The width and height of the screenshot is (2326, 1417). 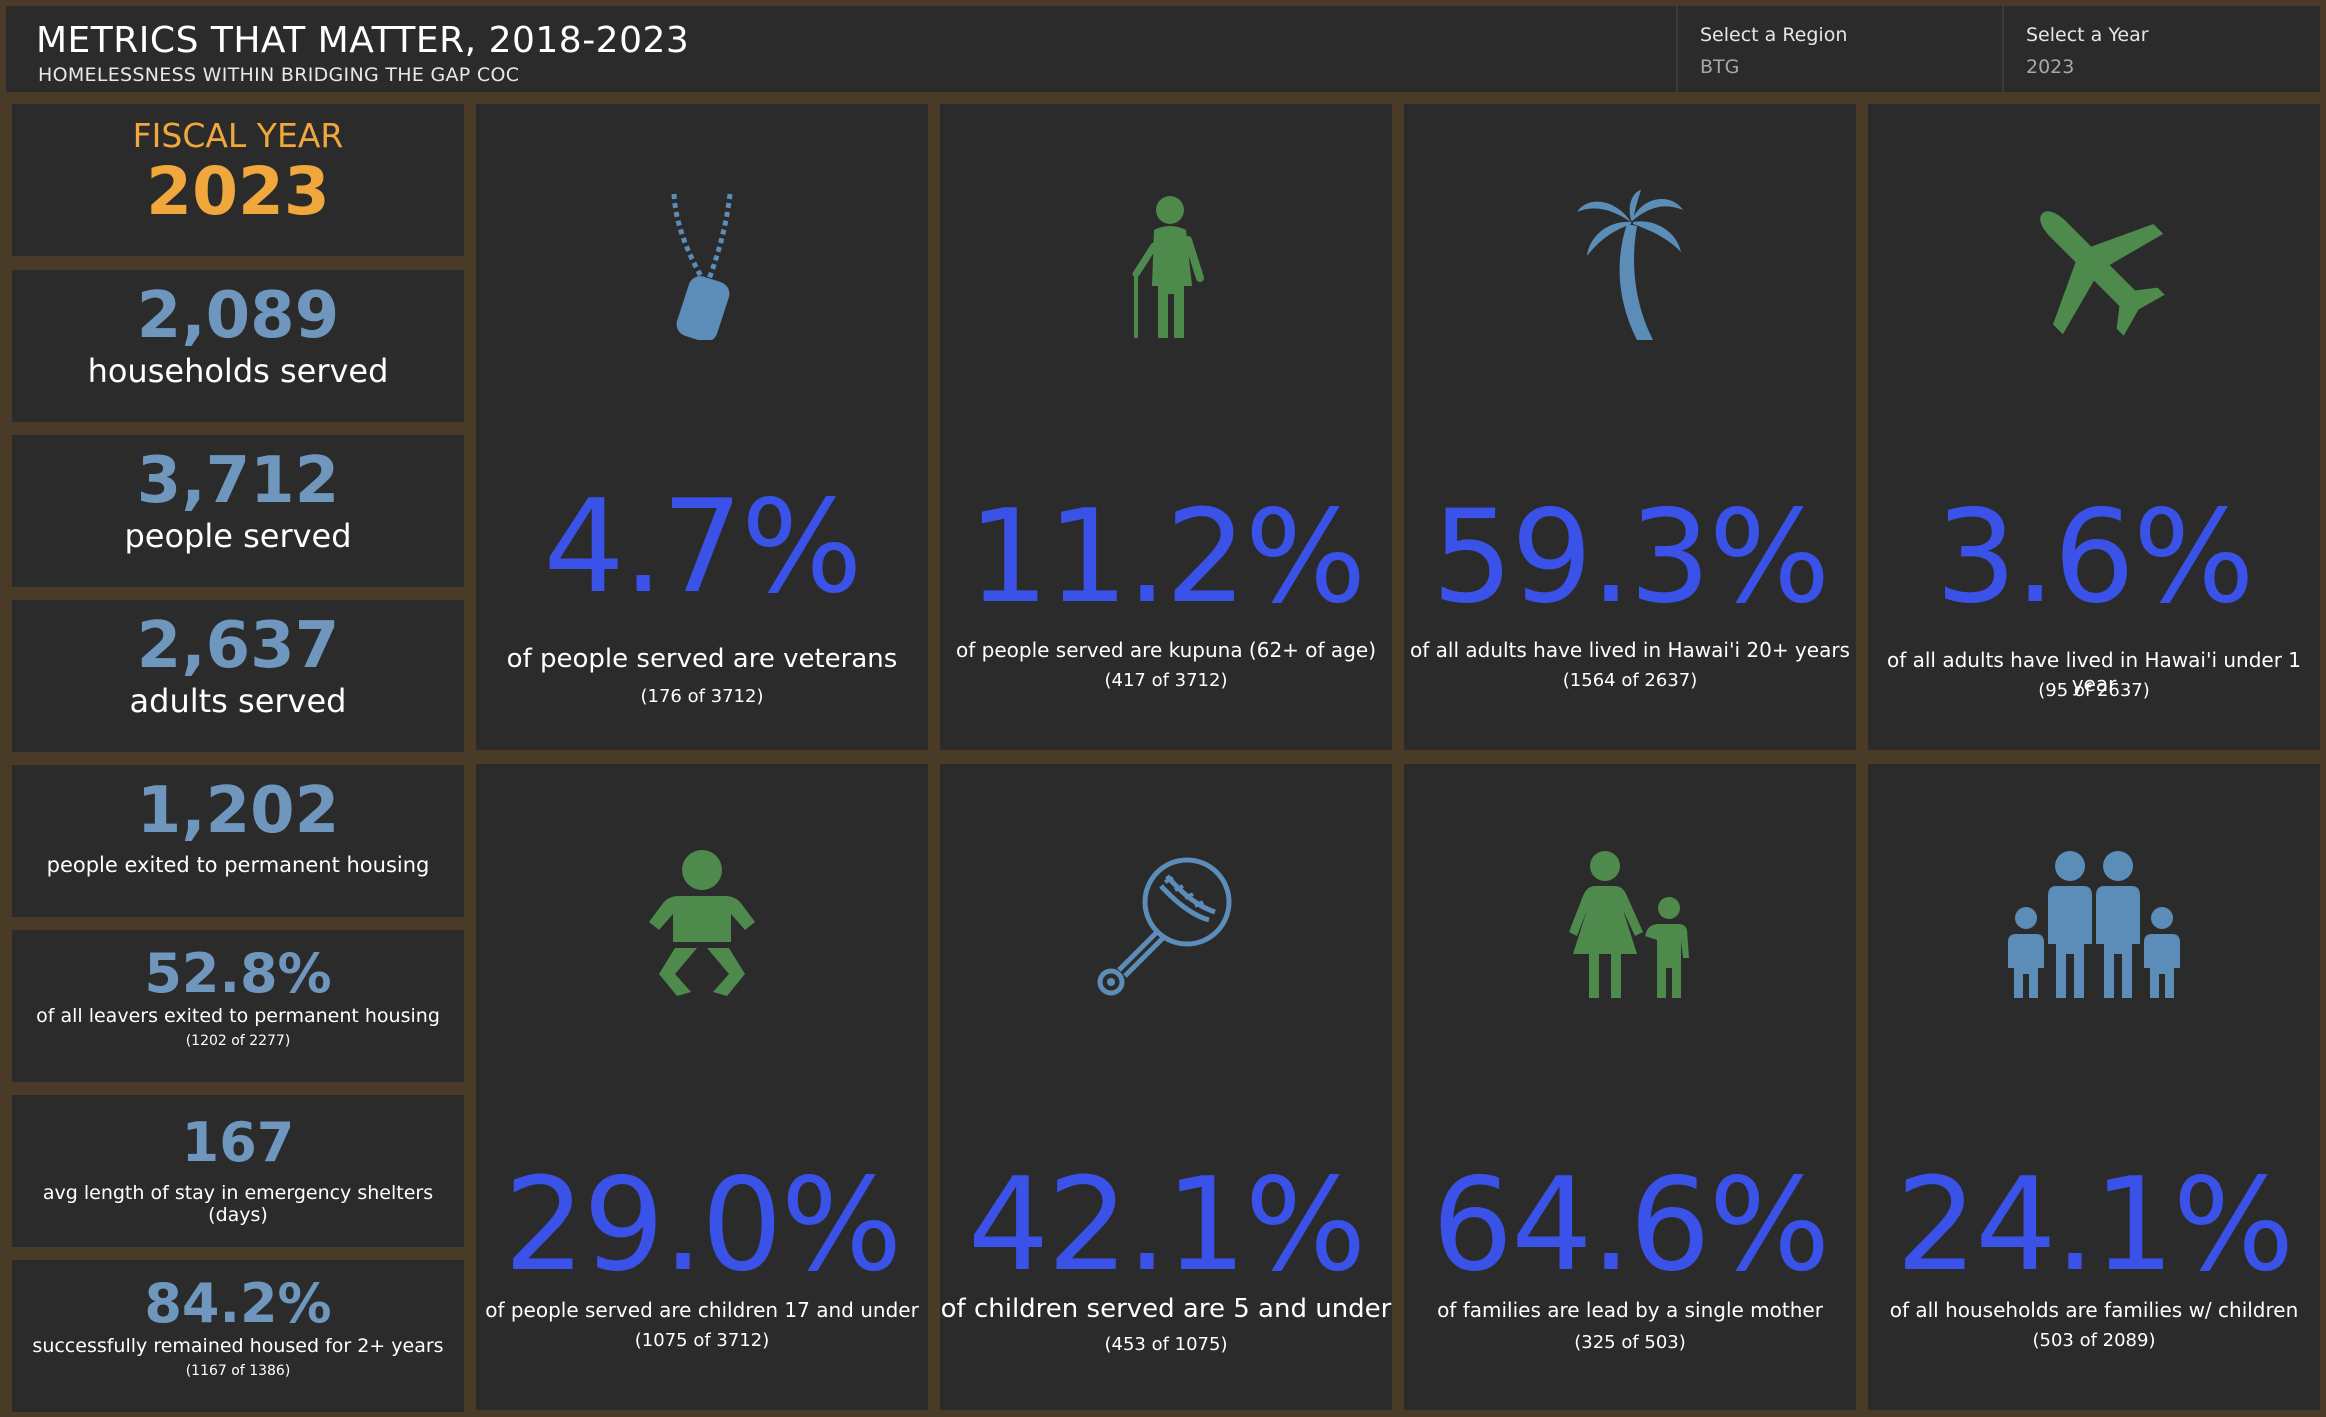 What do you see at coordinates (363, 40) in the screenshot?
I see `page-title: METRICS THAT MATTER, 2018-2023` at bounding box center [363, 40].